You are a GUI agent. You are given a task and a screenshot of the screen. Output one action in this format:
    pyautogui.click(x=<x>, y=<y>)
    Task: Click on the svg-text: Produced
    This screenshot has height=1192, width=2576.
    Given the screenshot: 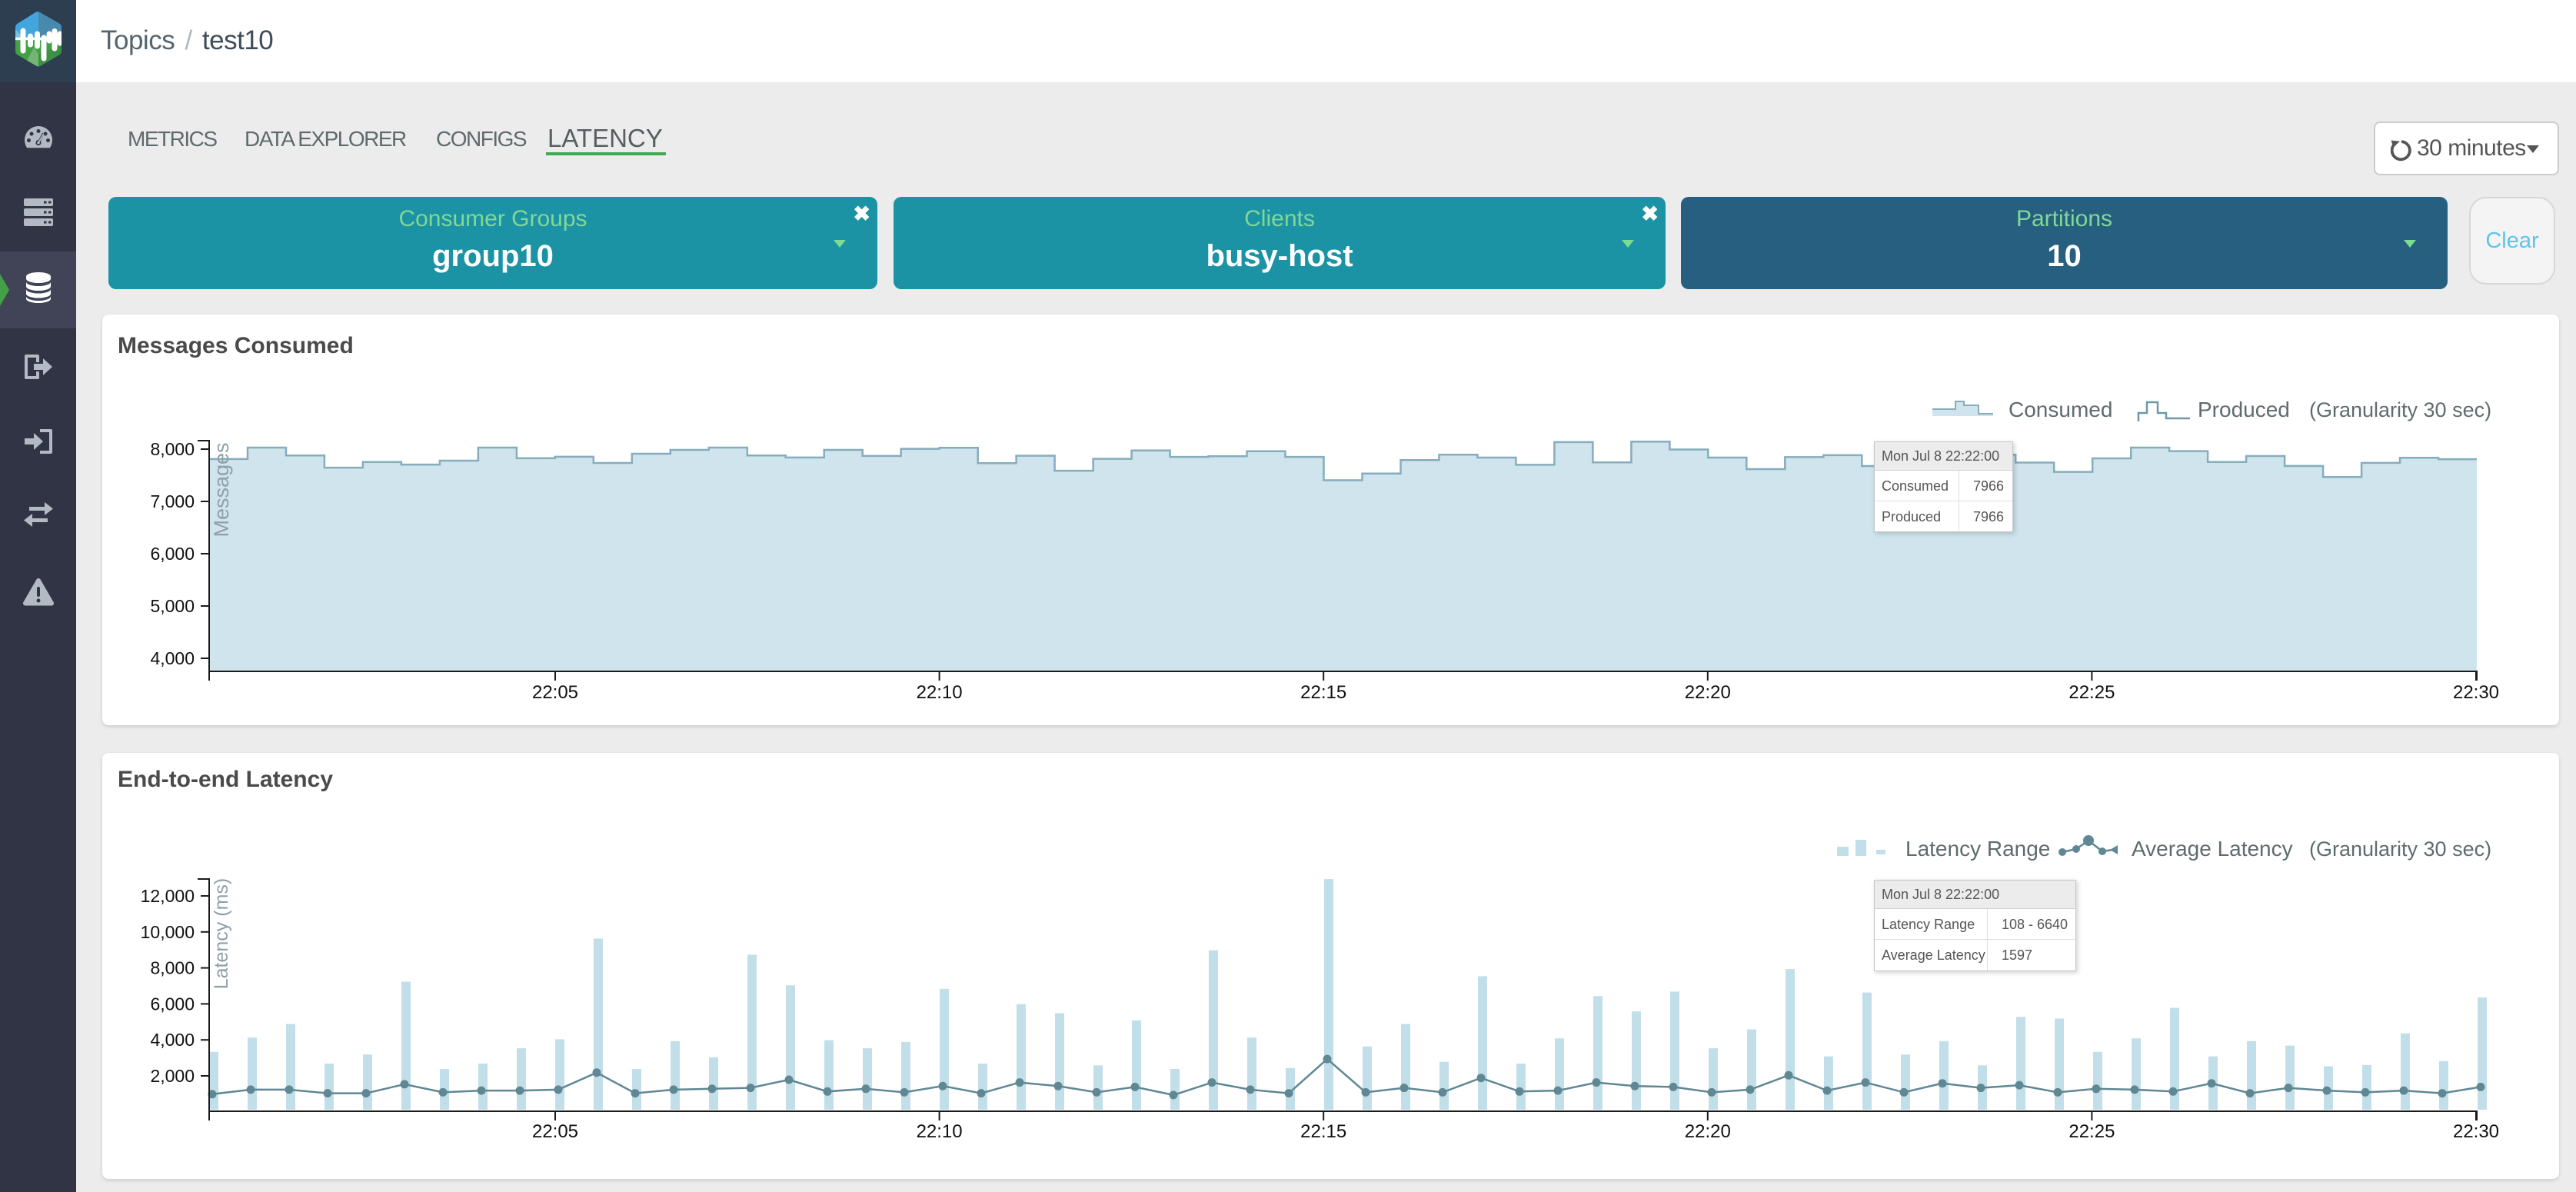 What is the action you would take?
    pyautogui.click(x=2244, y=410)
    